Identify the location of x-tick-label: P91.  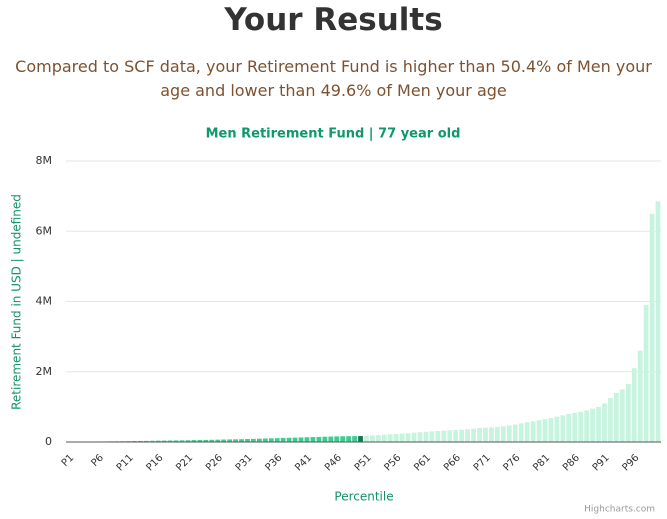
(601, 462).